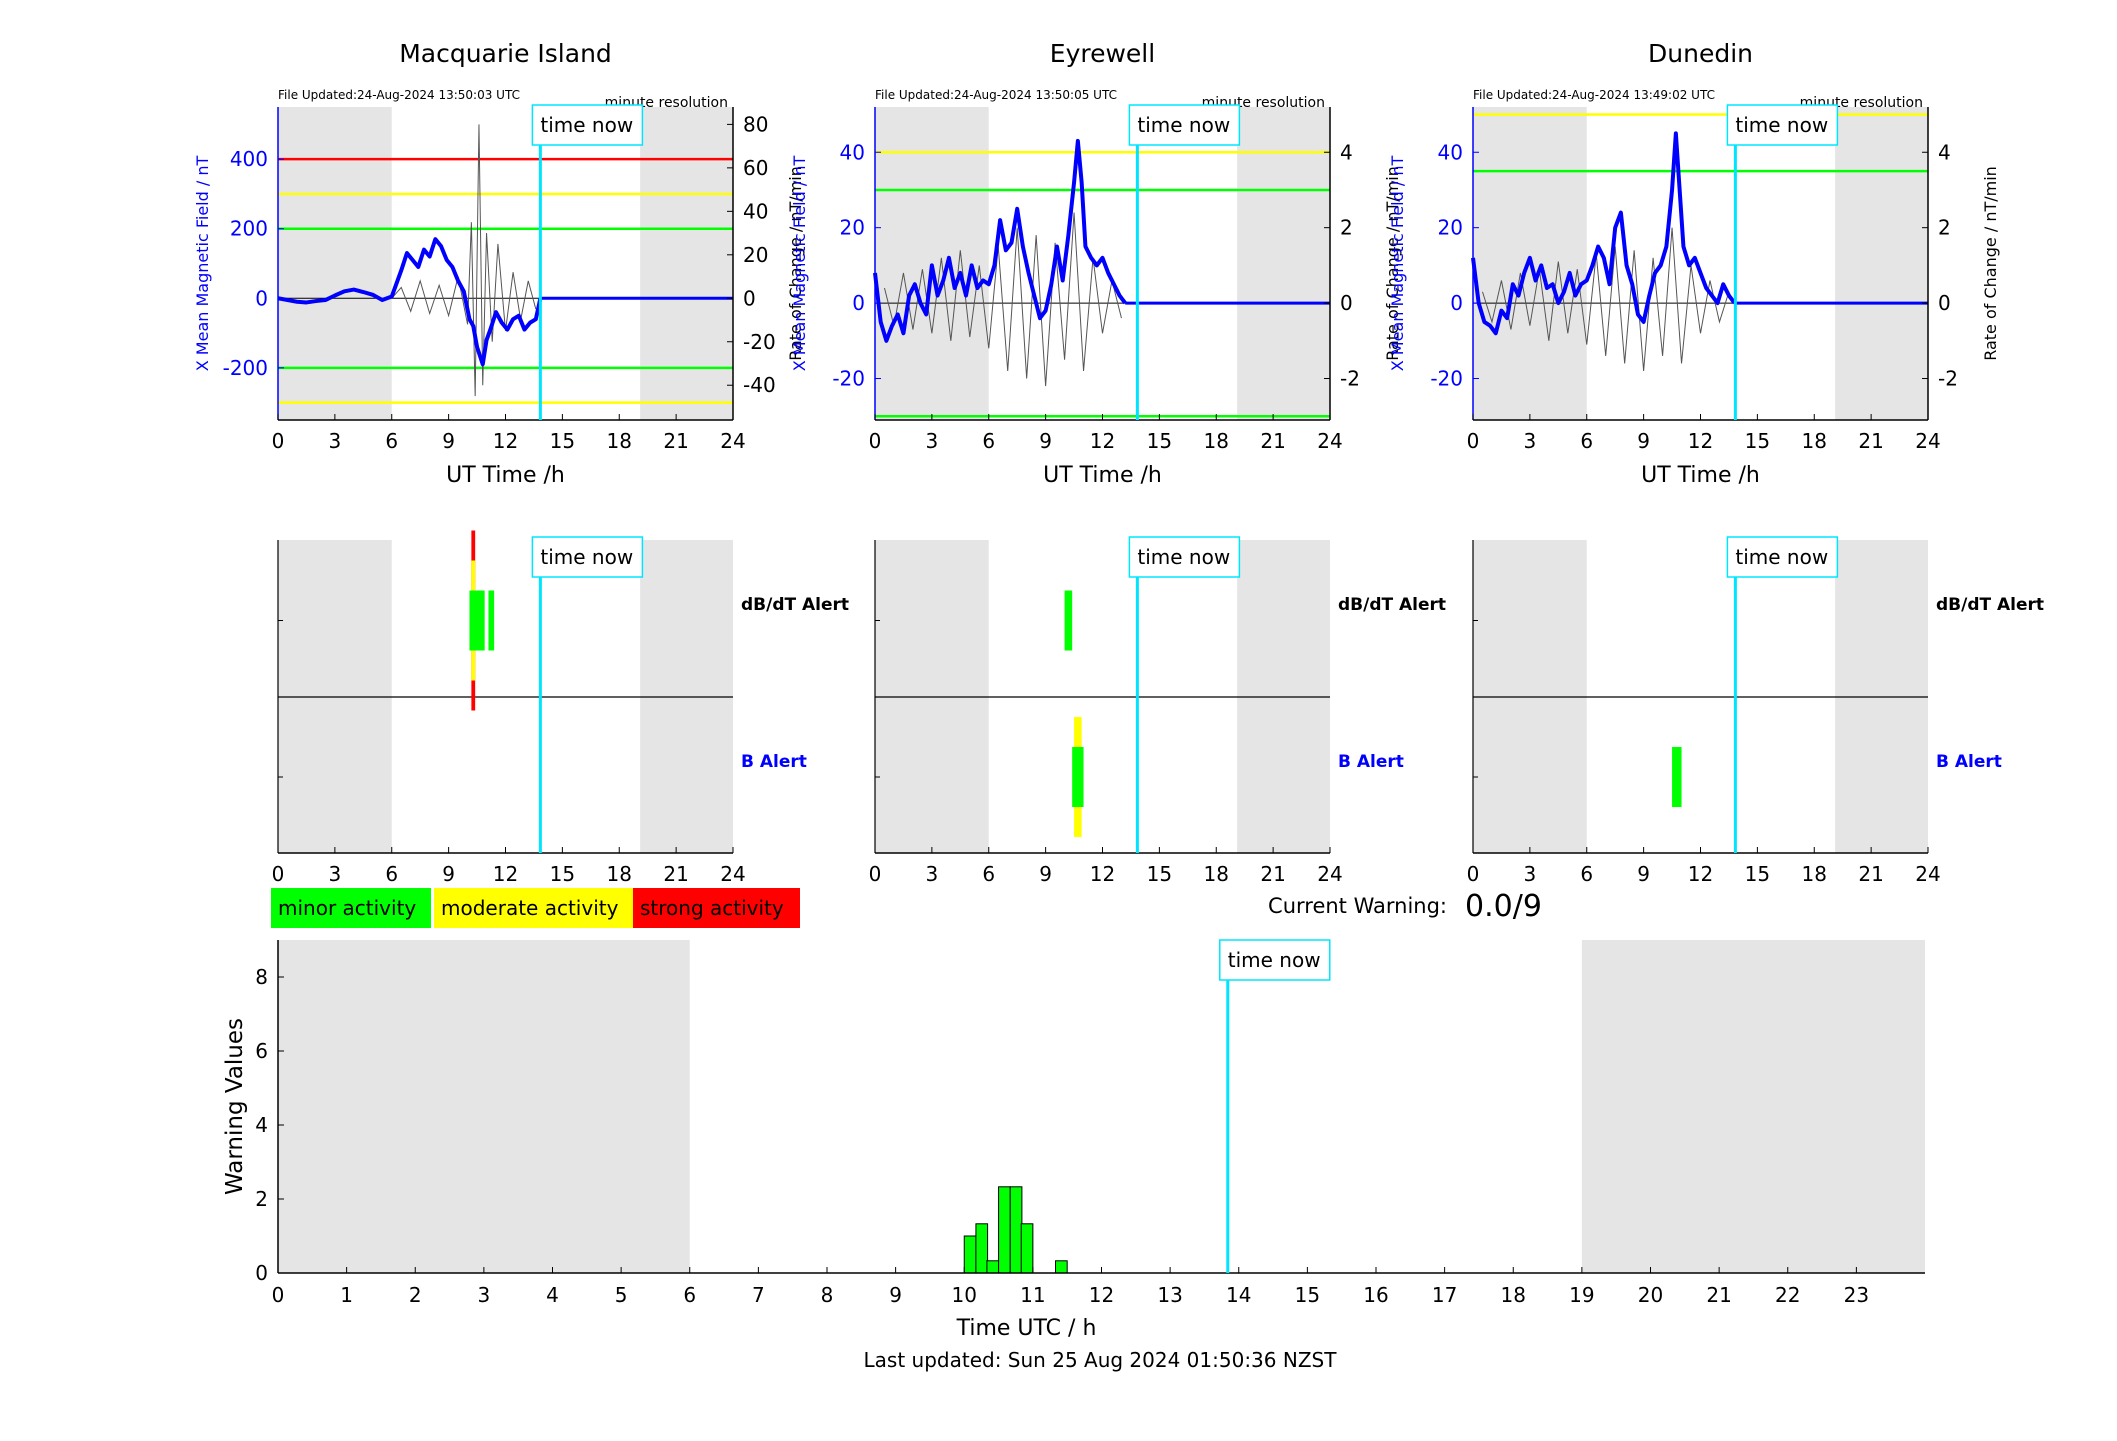 The image size is (2117, 1441). I want to click on x-tick-label: 18, so click(1216, 441).